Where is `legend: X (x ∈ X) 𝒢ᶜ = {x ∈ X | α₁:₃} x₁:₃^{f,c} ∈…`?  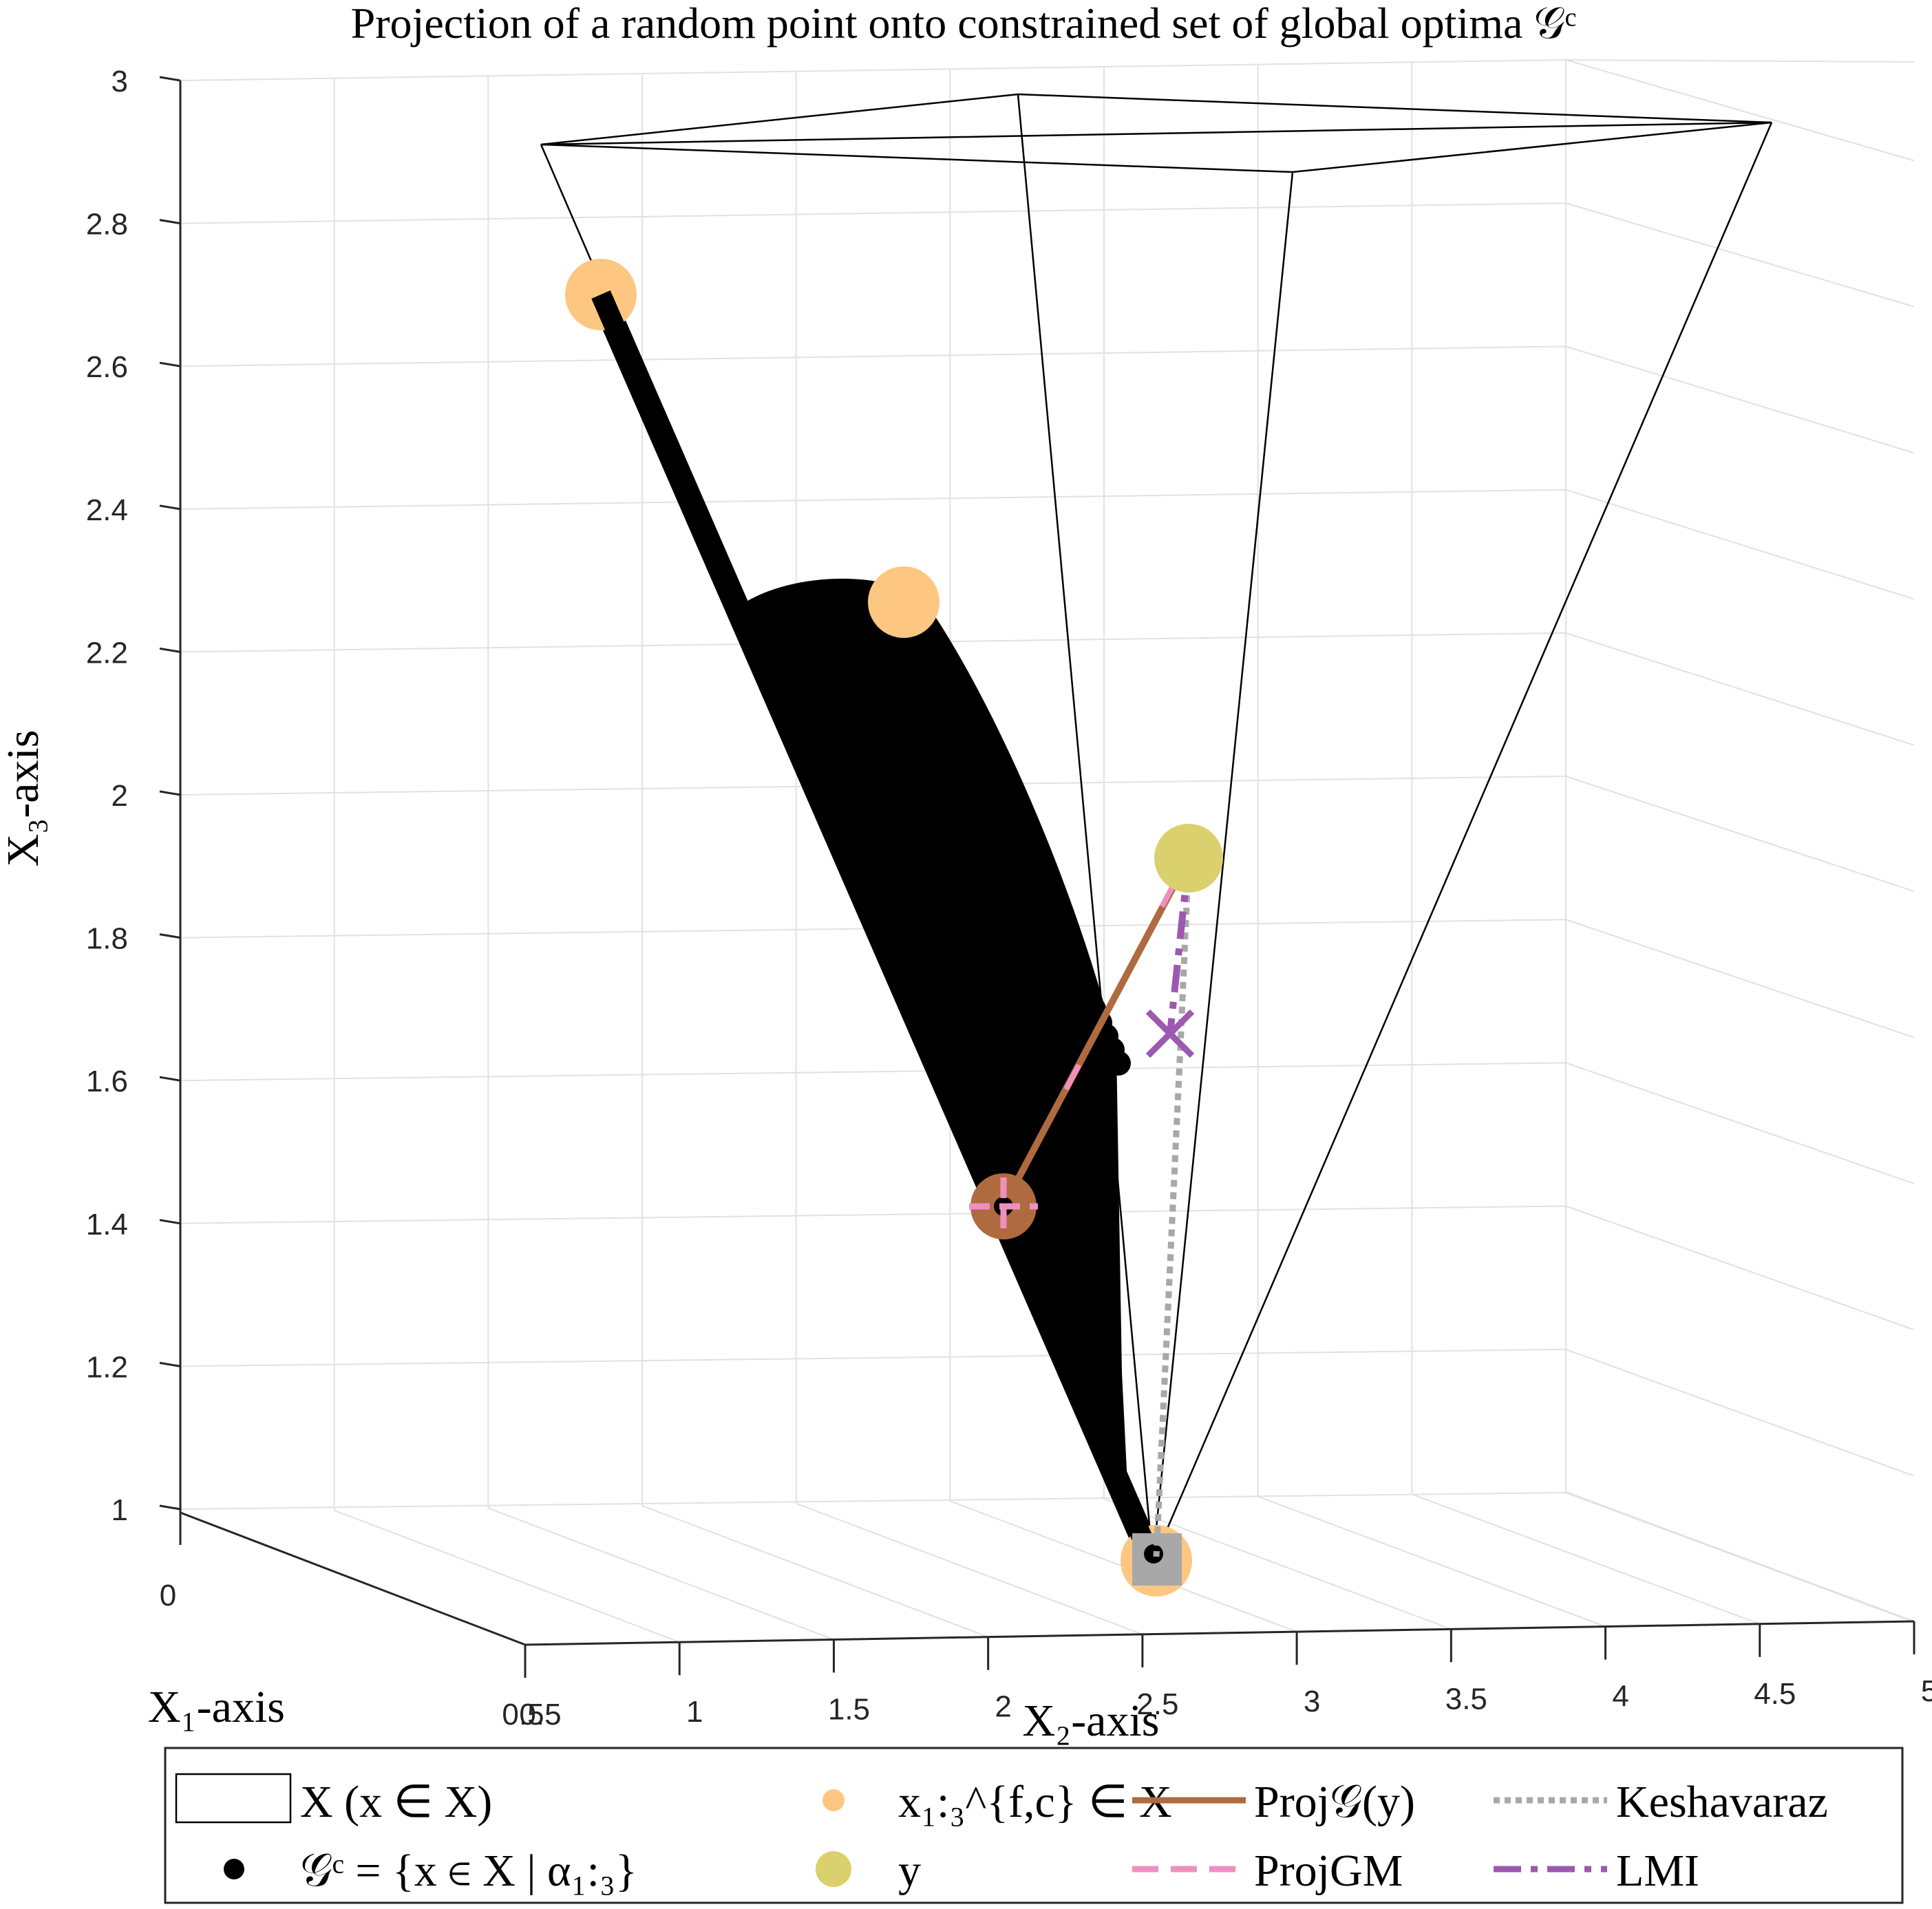 legend: X (x ∈ X) 𝒢ᶜ = {x ∈ X | α₁:₃} x₁:₃^{f,c} ∈… is located at coordinates (1034, 1826).